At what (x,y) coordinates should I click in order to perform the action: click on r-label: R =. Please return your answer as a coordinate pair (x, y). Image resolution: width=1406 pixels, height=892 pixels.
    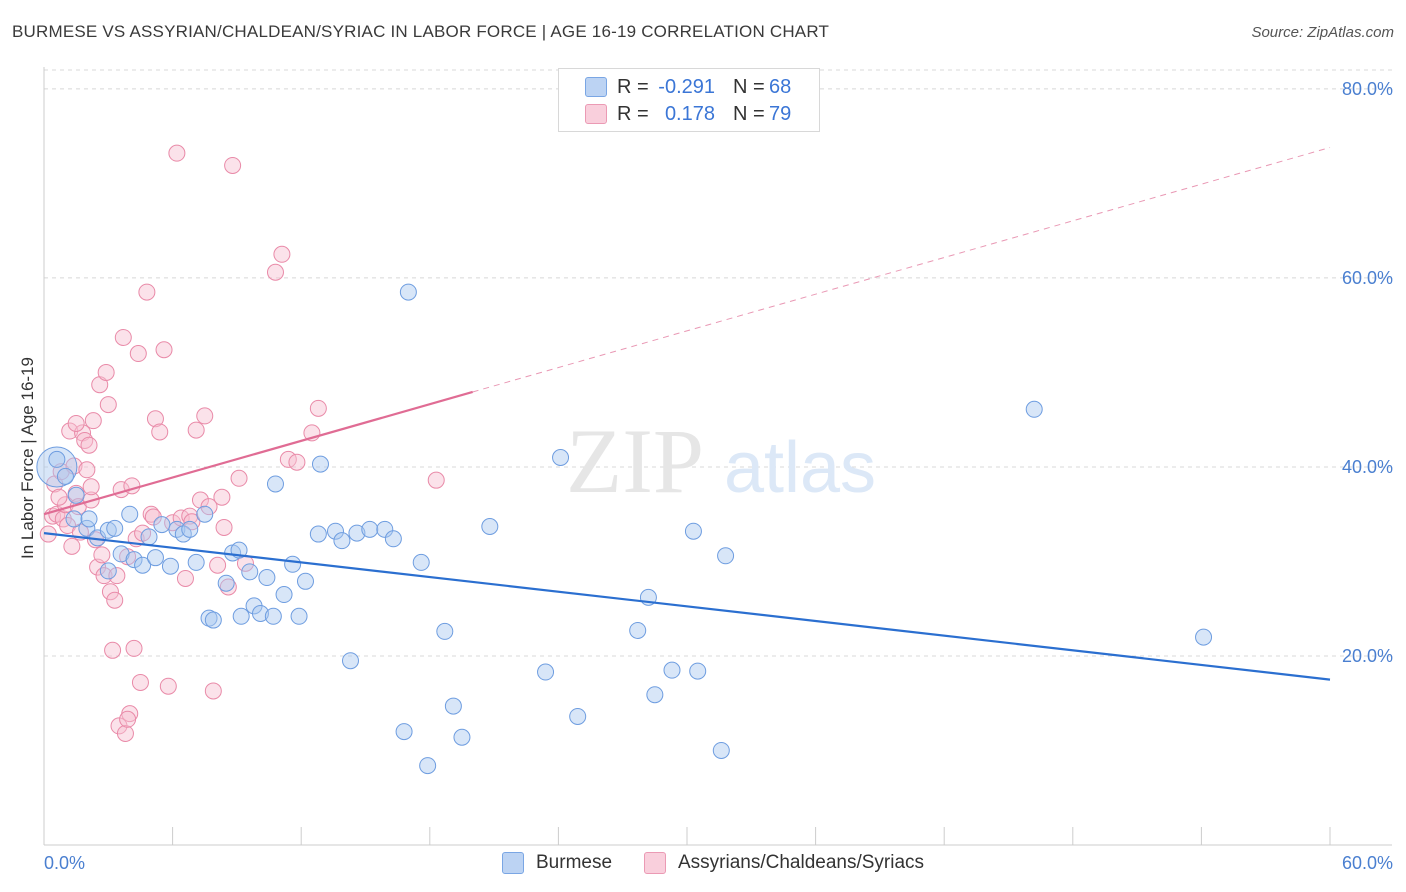
    Looking at the image, I should click on (633, 113).